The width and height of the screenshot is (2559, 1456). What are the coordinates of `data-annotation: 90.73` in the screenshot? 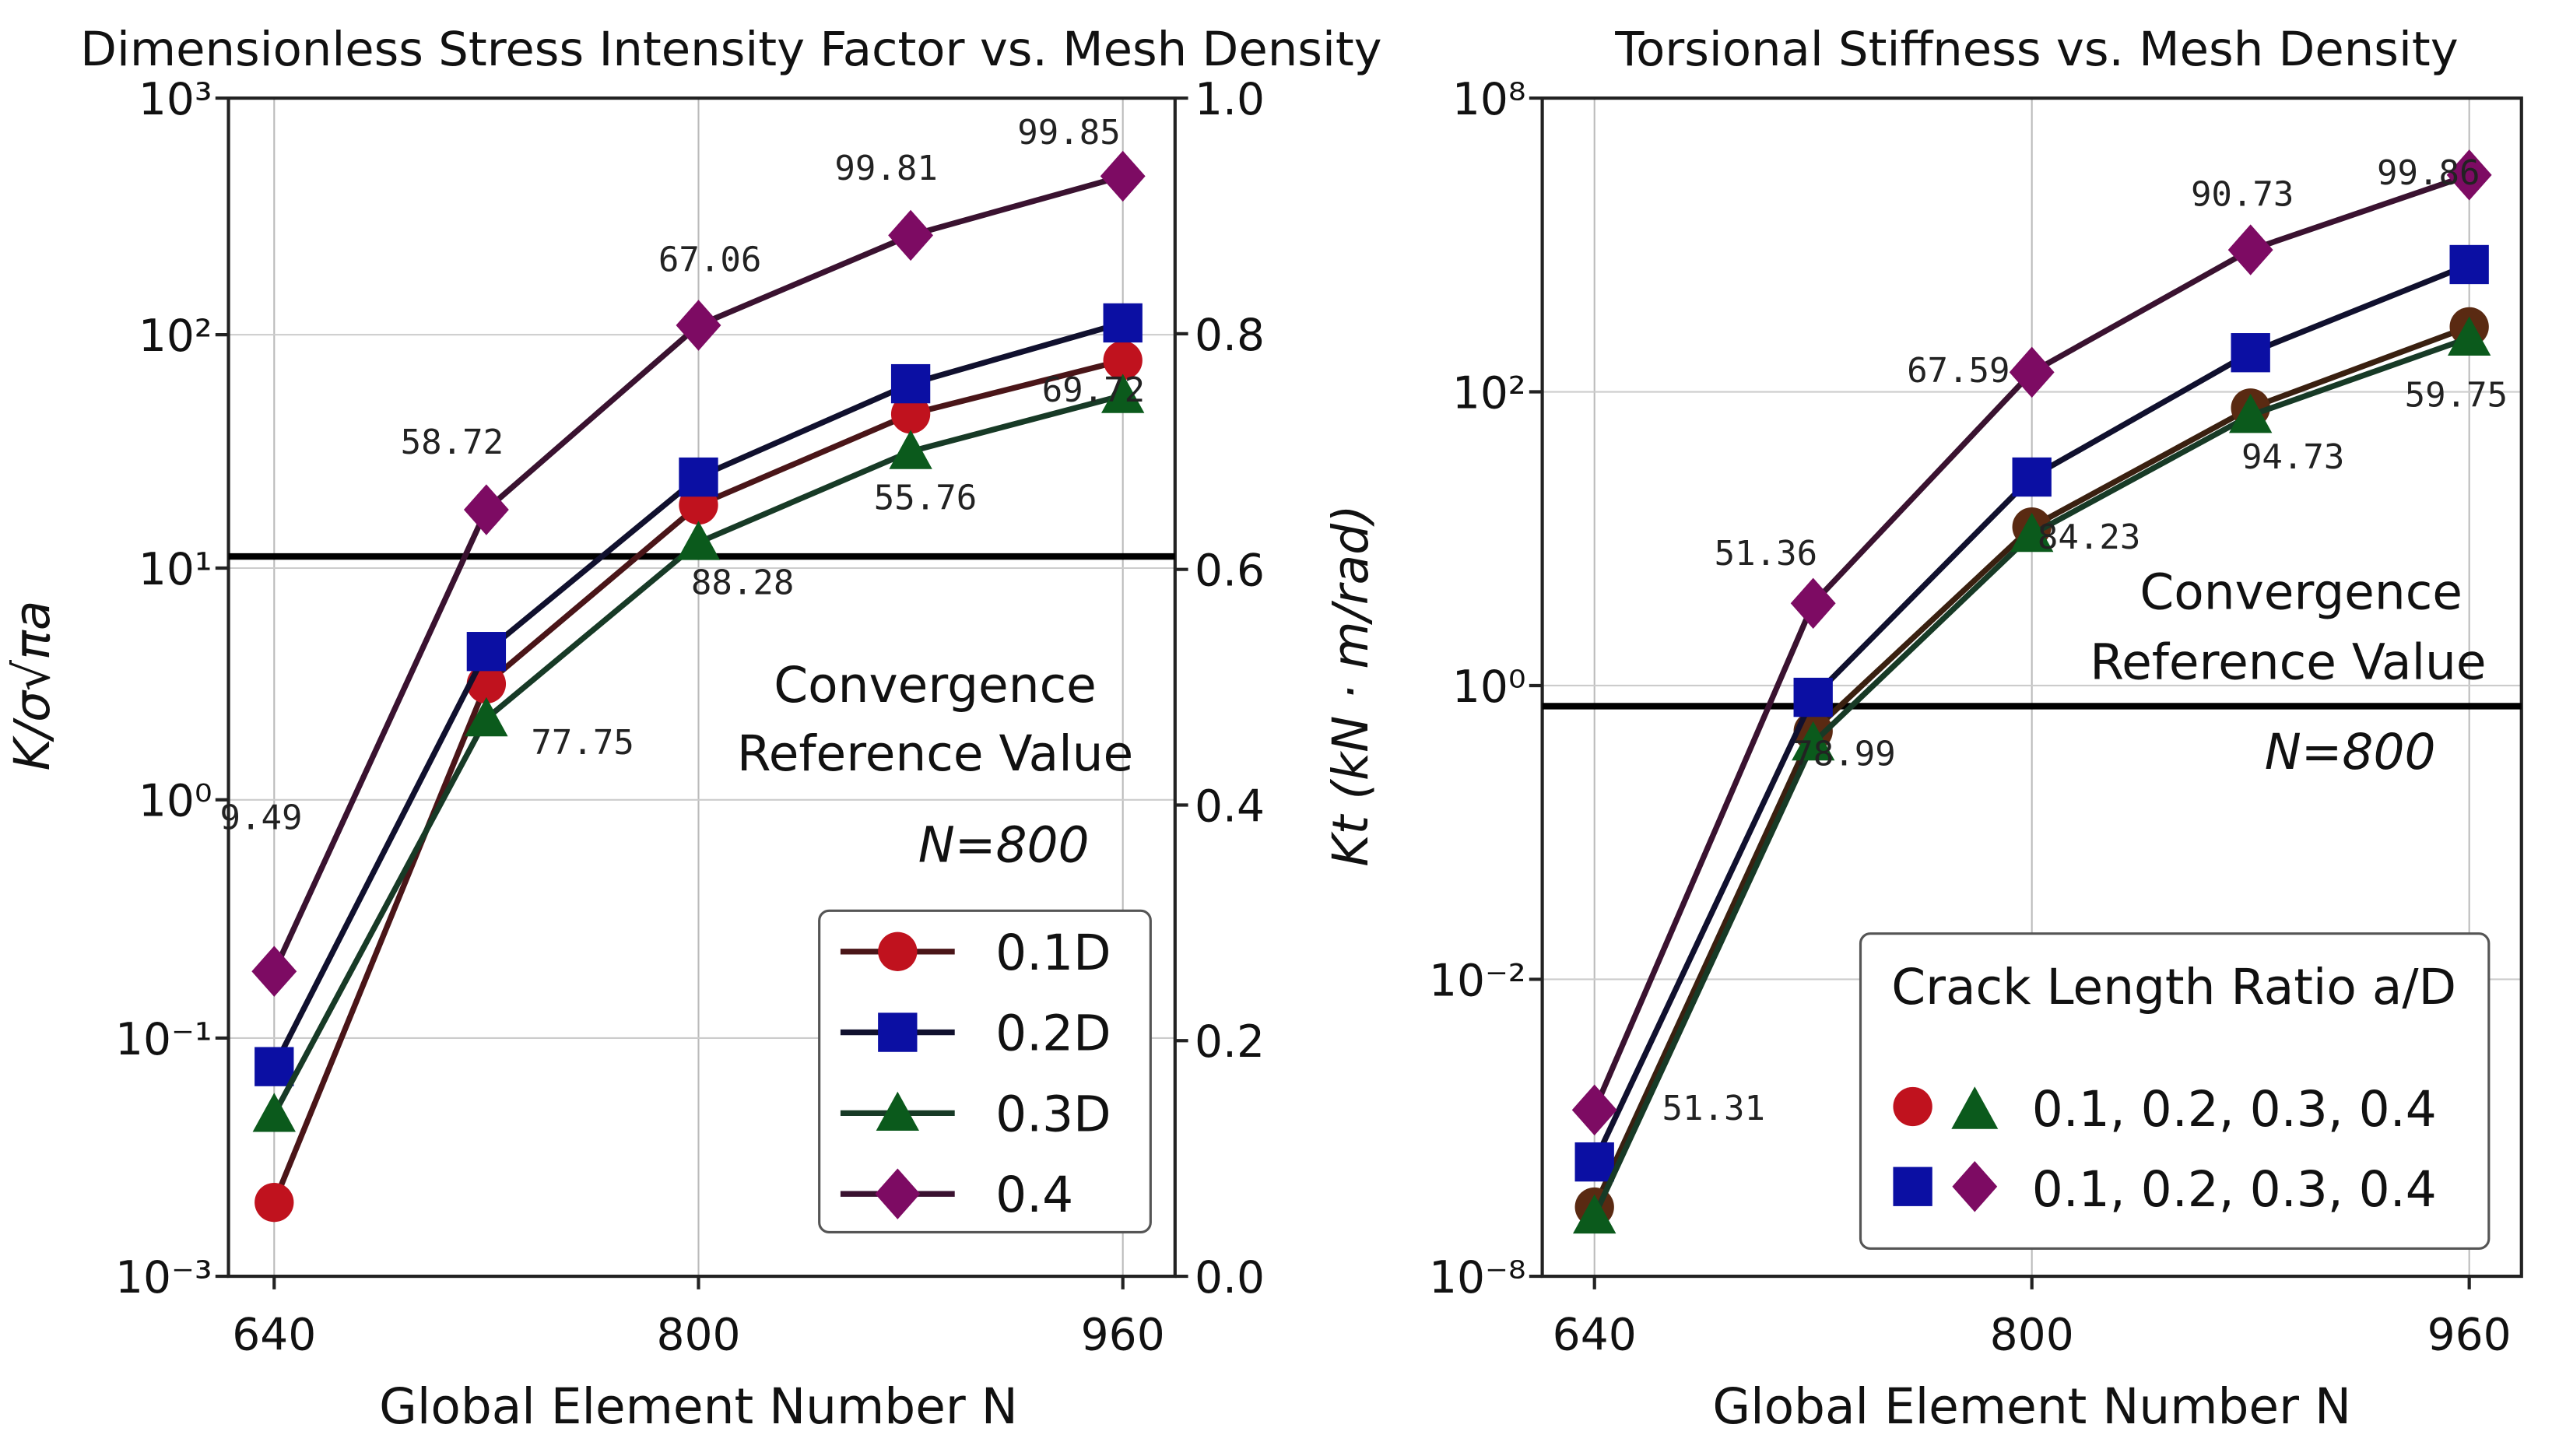 It's located at (2242, 194).